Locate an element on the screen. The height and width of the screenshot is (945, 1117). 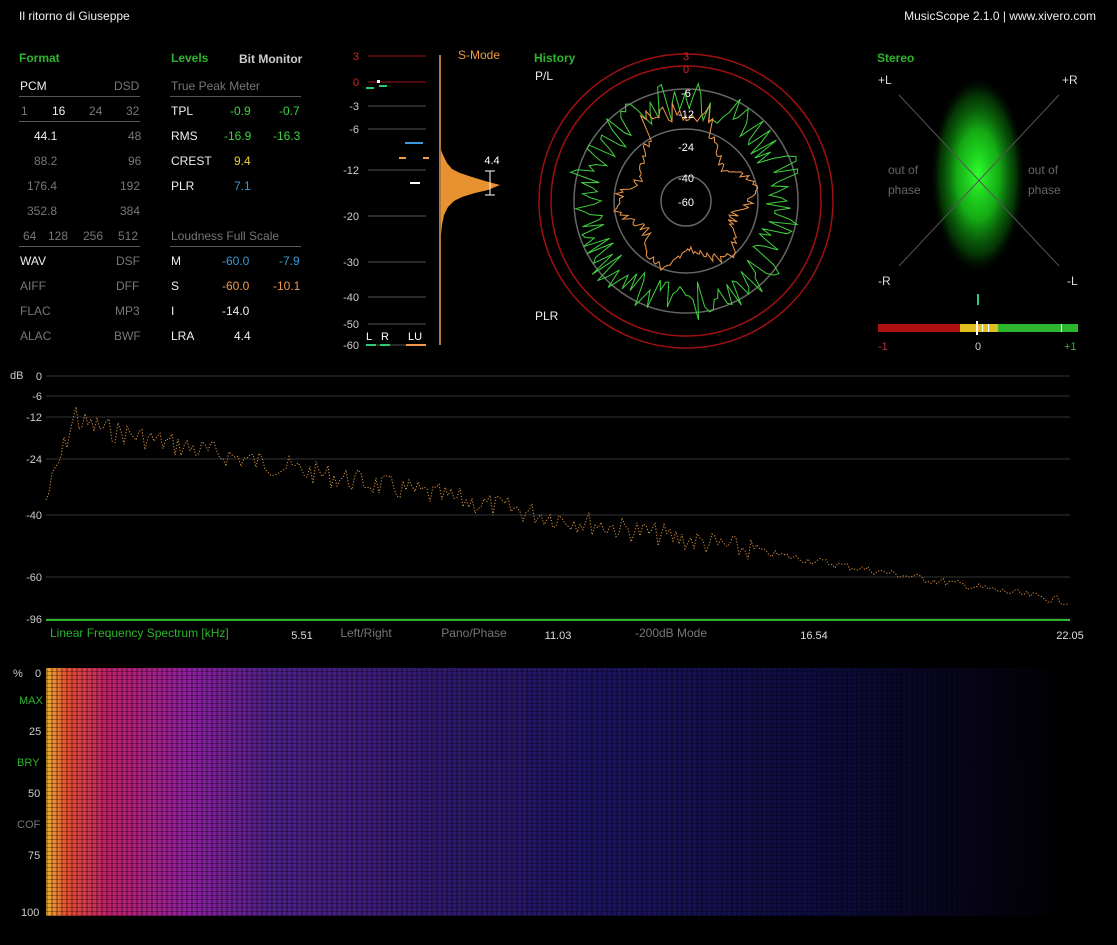
container-alac: ALAC is located at coordinates (36, 336).